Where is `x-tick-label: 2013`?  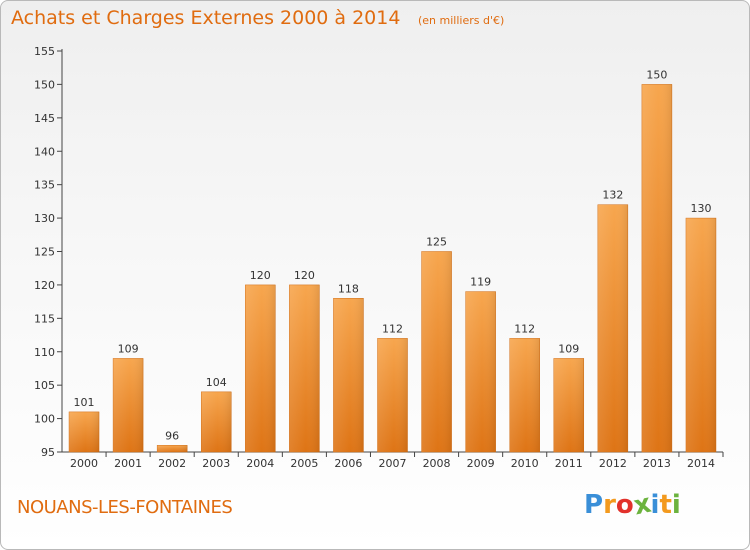
x-tick-label: 2013 is located at coordinates (657, 463).